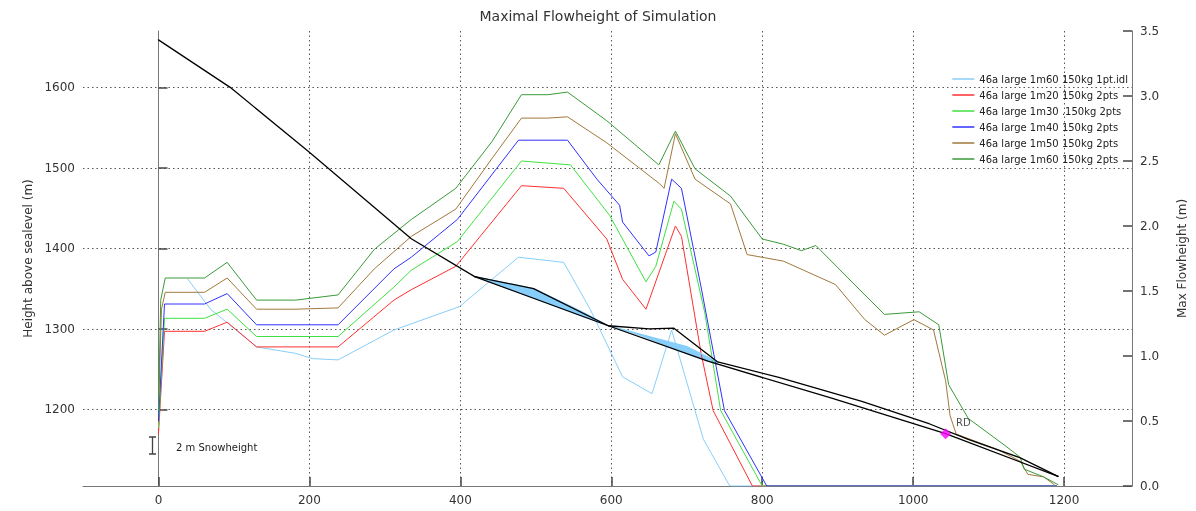  Describe the element at coordinates (1054, 79) in the screenshot. I see `legend-label: 46a large 1m60 150kg 1pt.idl` at that location.